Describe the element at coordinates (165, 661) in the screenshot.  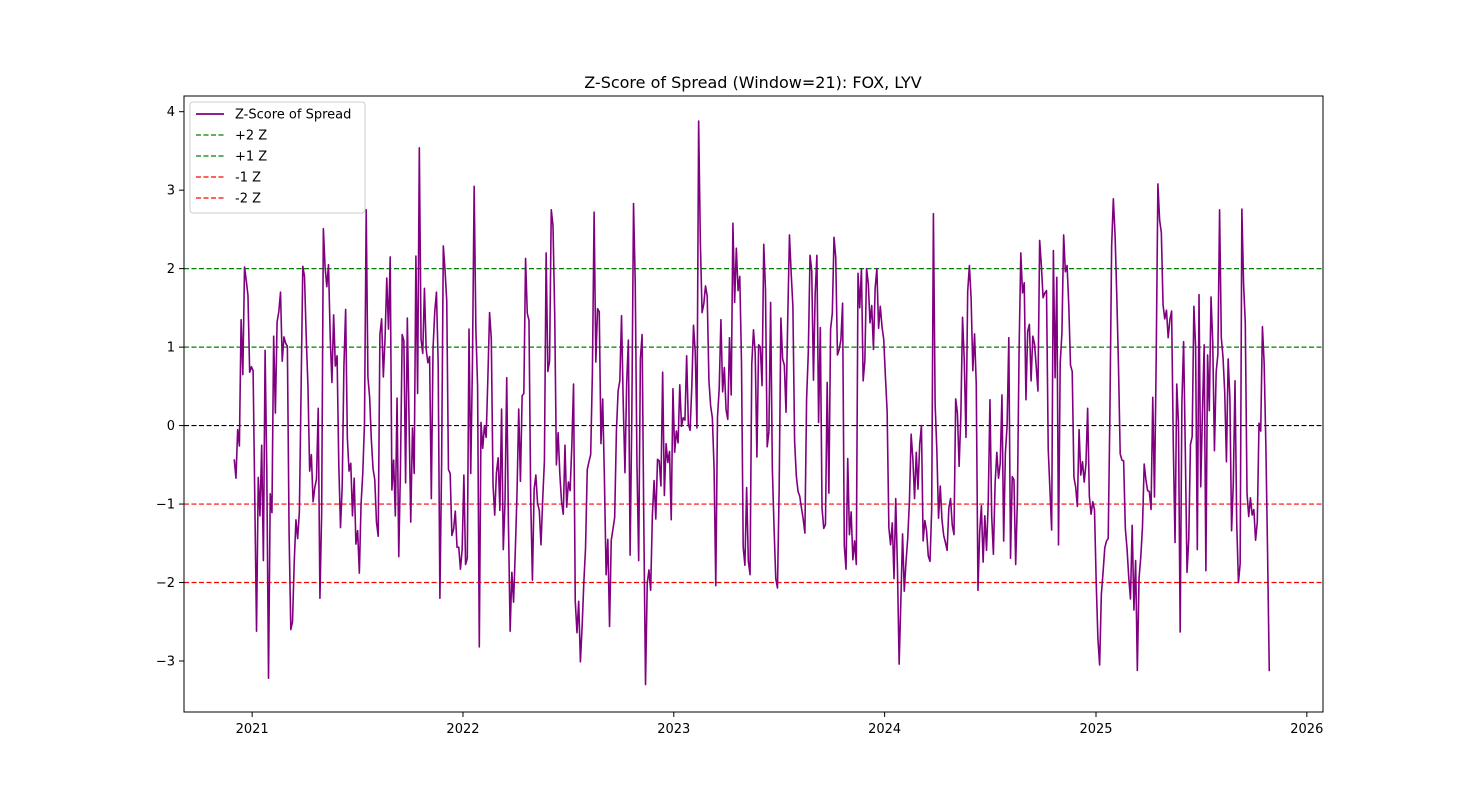
I see `y-tick-label: −3` at that location.